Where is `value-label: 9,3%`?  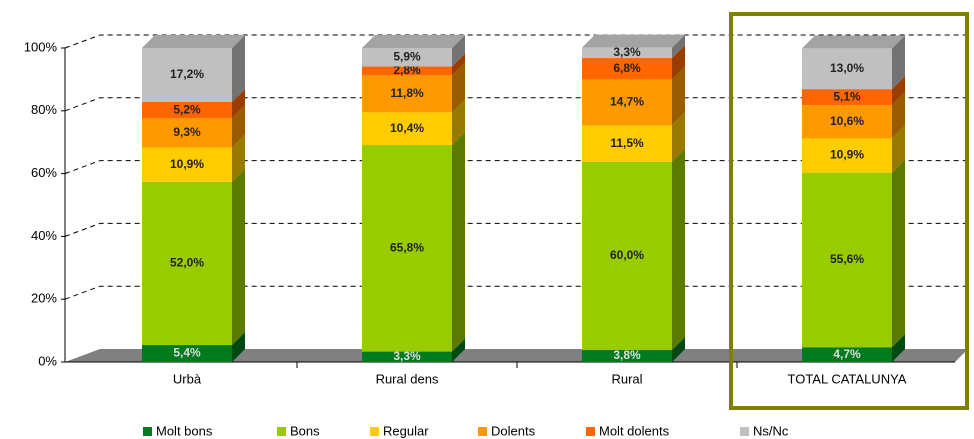 value-label: 9,3% is located at coordinates (187, 132).